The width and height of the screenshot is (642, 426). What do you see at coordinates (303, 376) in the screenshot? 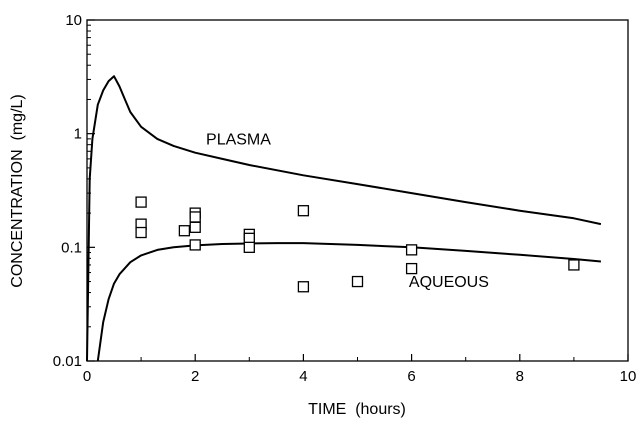
I see `x-tick-label: 4` at bounding box center [303, 376].